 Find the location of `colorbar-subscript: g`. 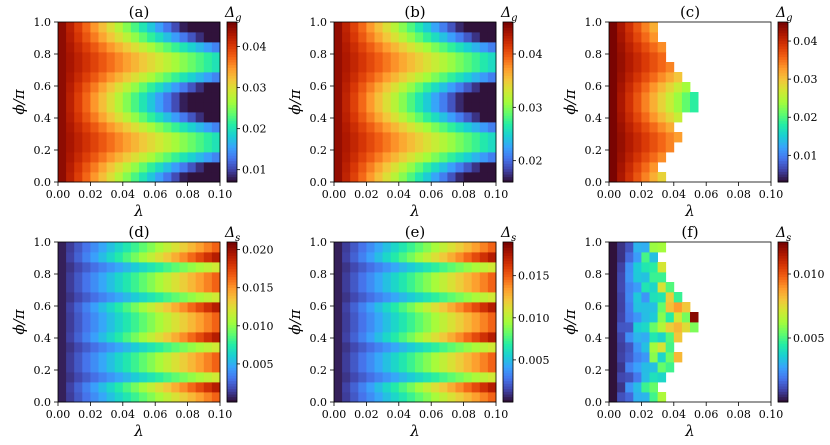

colorbar-subscript: g is located at coordinates (789, 18).